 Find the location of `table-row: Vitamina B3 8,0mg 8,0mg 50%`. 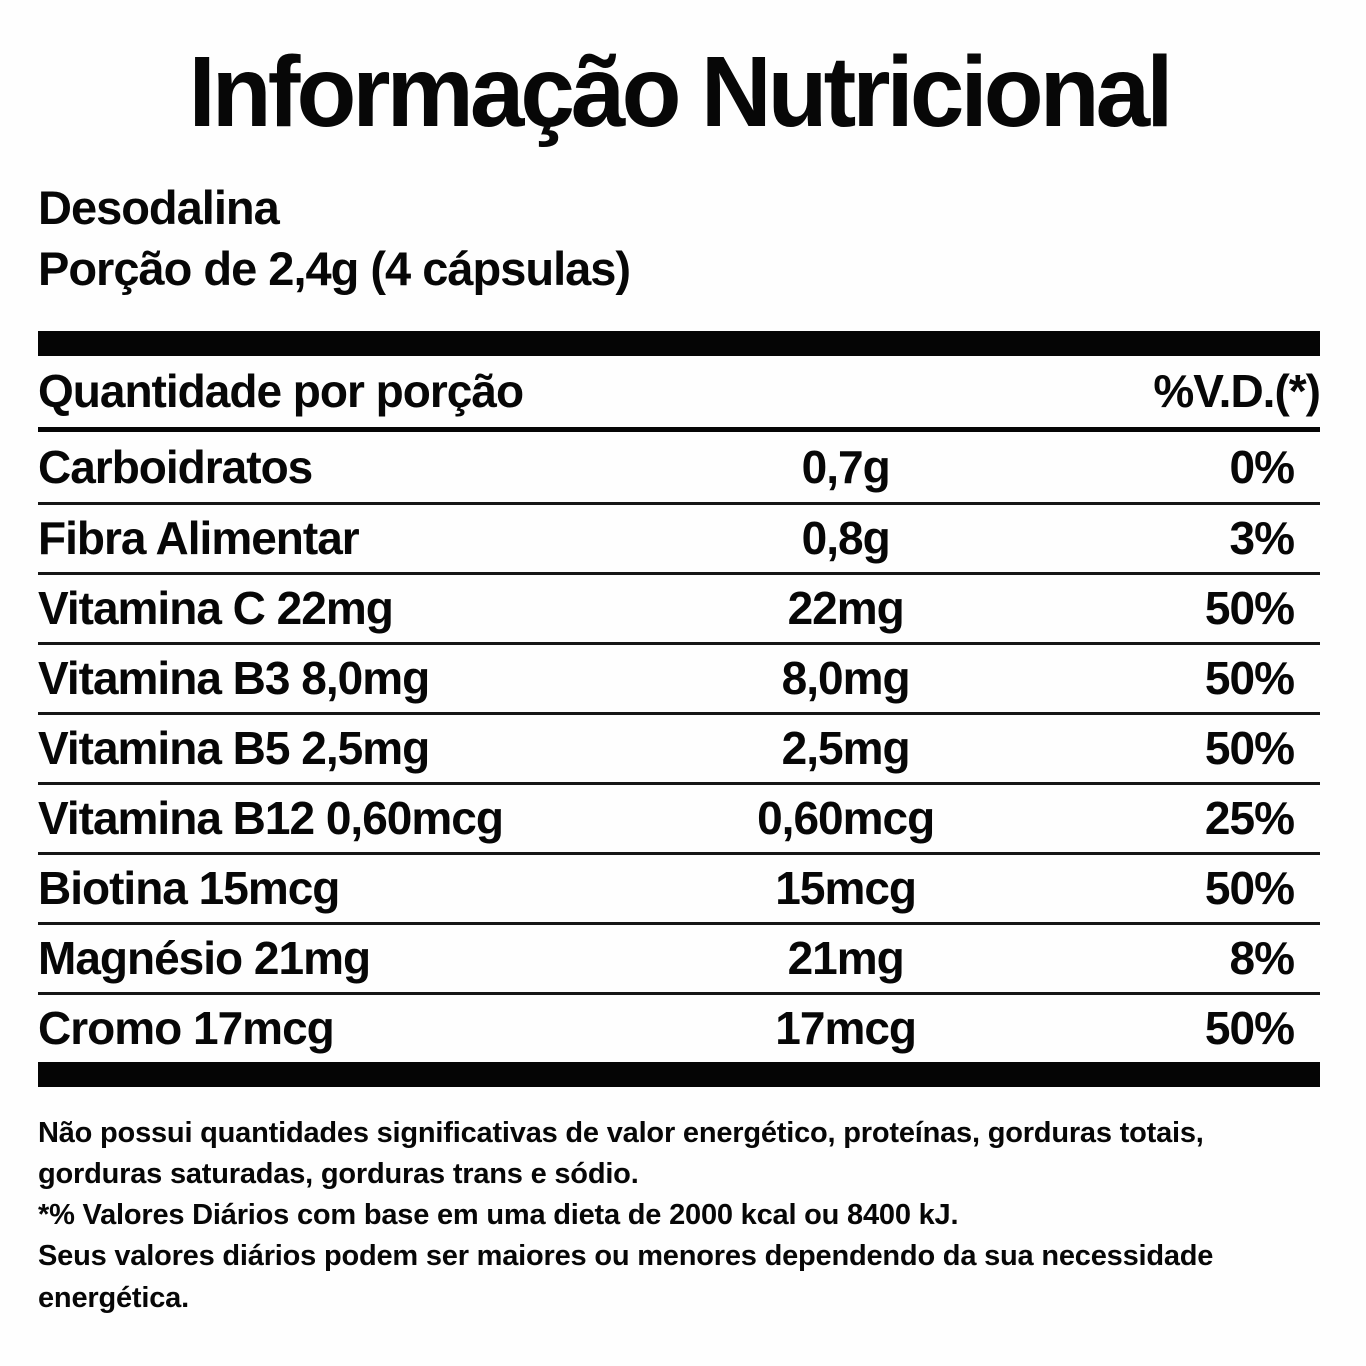

table-row: Vitamina B3 8,0mg 8,0mg 50% is located at coordinates (679, 676).